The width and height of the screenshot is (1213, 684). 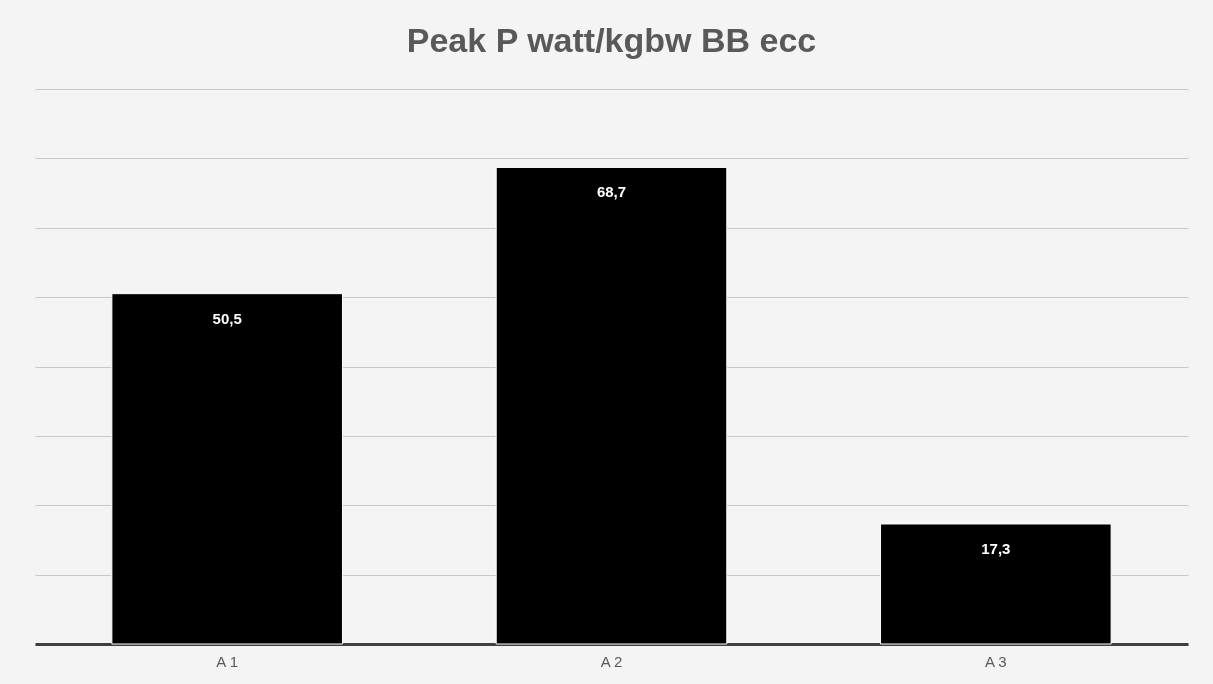 What do you see at coordinates (227, 661) in the screenshot?
I see `x-tick-label: A 1` at bounding box center [227, 661].